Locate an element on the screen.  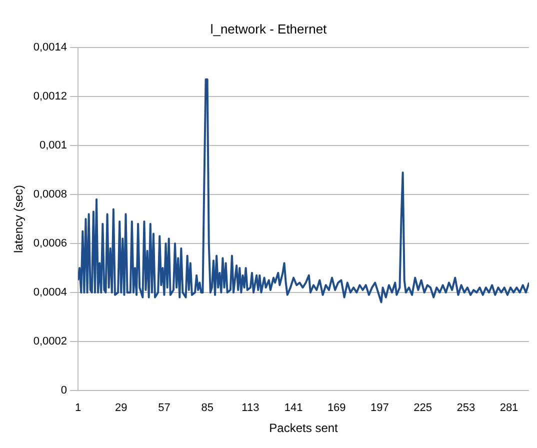
x-tick-label: 57 is located at coordinates (164, 408).